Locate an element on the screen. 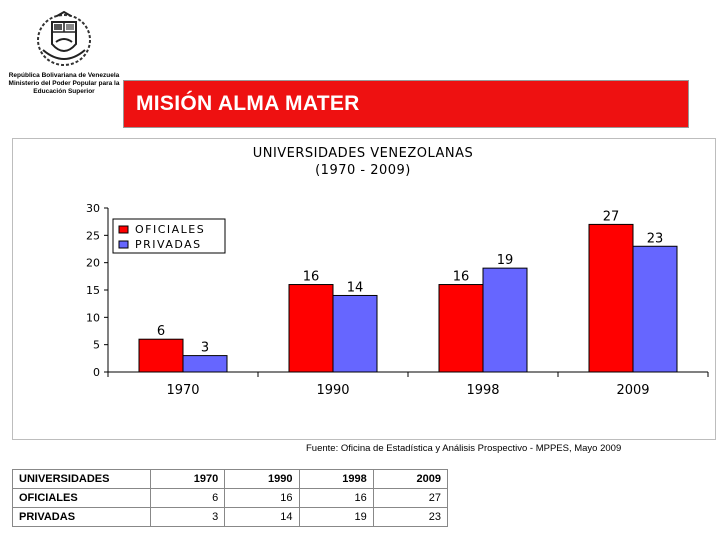 Image resolution: width=728 pixels, height=546 pixels. table-cell: 3 is located at coordinates (187, 517).